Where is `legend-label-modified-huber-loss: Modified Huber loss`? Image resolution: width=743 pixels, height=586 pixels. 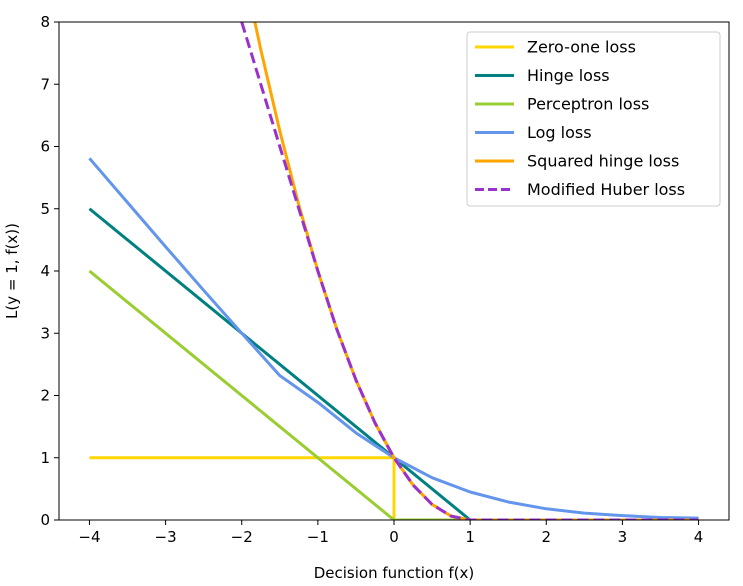 legend-label-modified-huber-loss: Modified Huber loss is located at coordinates (606, 189).